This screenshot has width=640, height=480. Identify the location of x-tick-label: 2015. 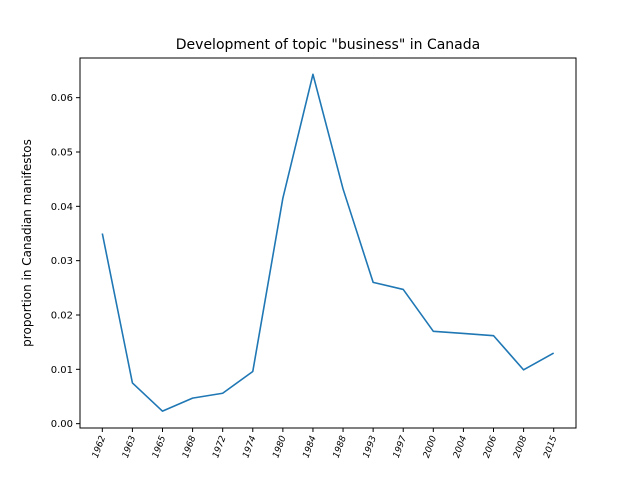
(550, 446).